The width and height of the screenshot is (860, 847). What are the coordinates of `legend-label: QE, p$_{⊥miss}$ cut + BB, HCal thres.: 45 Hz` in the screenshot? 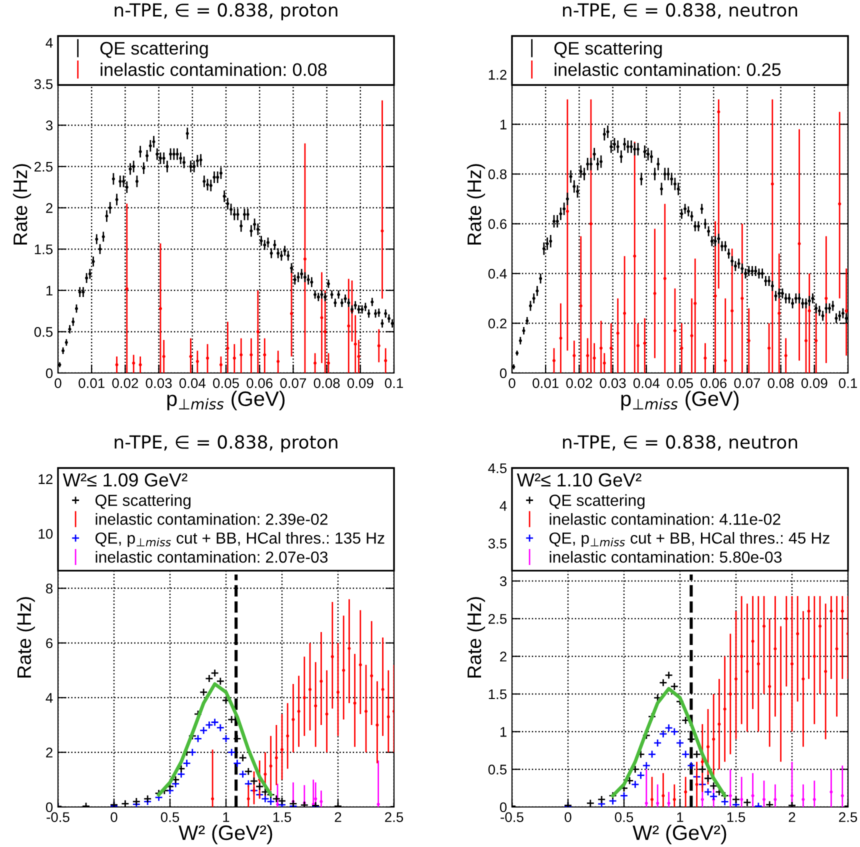 It's located at (689, 539).